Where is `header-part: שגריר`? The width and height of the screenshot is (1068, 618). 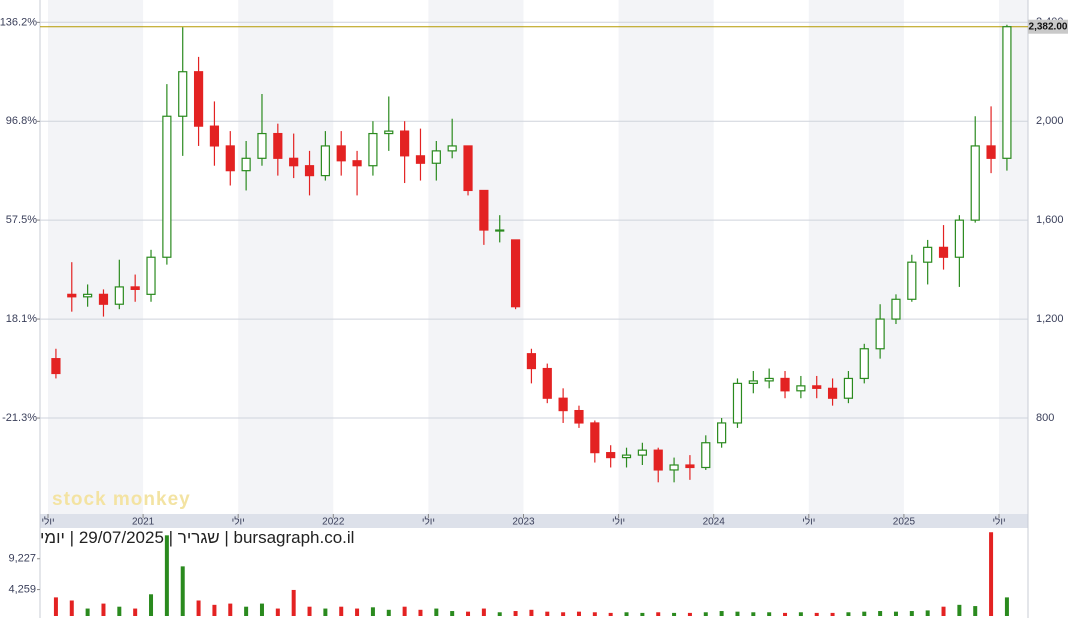 header-part: שגריר is located at coordinates (198, 537).